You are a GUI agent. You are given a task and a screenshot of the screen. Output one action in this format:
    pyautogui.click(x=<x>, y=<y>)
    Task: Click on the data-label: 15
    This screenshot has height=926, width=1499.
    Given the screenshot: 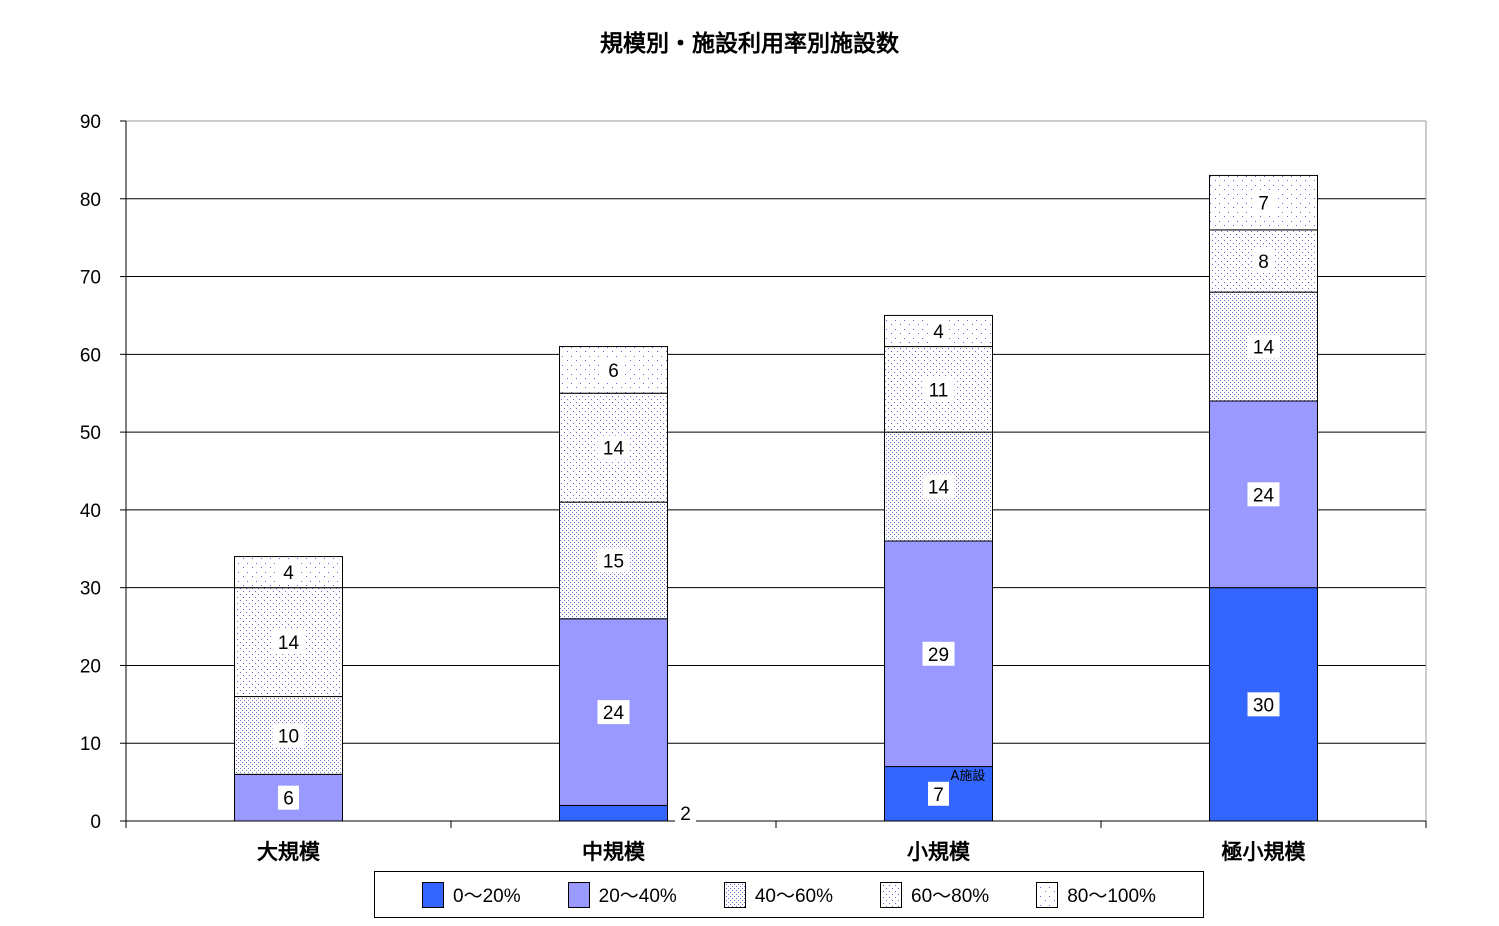 What is the action you would take?
    pyautogui.click(x=613, y=561)
    